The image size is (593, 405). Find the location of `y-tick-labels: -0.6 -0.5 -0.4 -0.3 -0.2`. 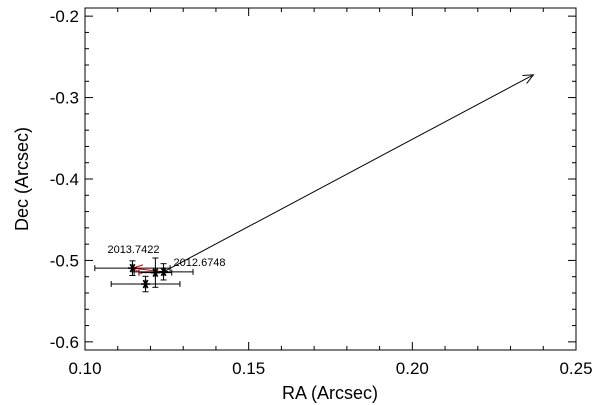

y-tick-labels: -0.6 -0.5 -0.4 -0.3 -0.2 is located at coordinates (64, 179).